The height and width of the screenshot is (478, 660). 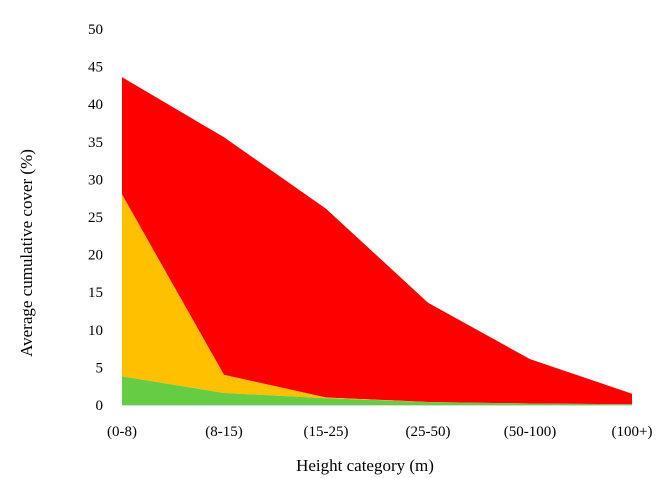 I want to click on y-tick-label: 20, so click(x=95, y=256).